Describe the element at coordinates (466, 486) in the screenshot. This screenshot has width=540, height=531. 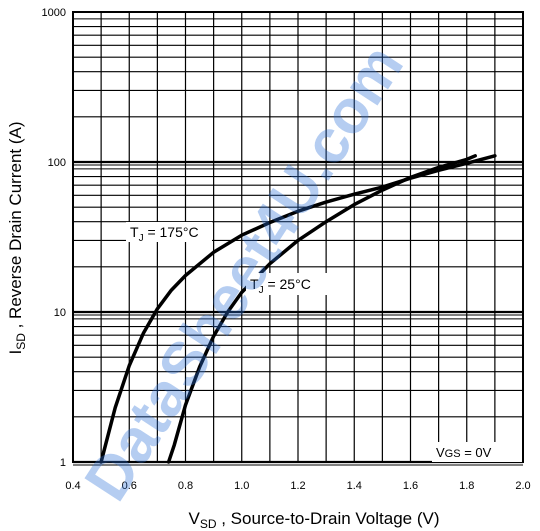
I see `x-tick-label: 1.8` at that location.